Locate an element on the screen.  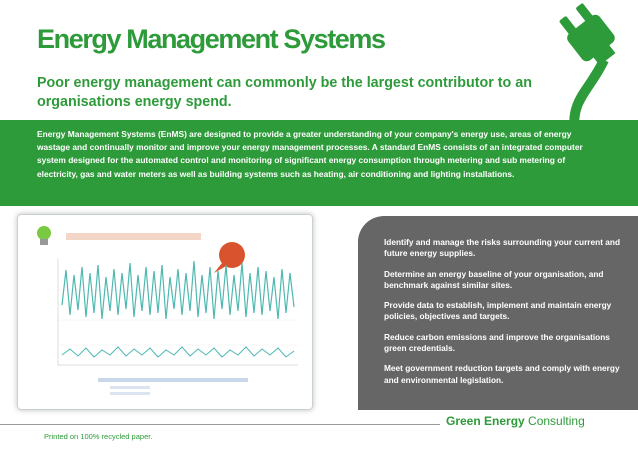
lightbulb-icon is located at coordinates (44, 235).